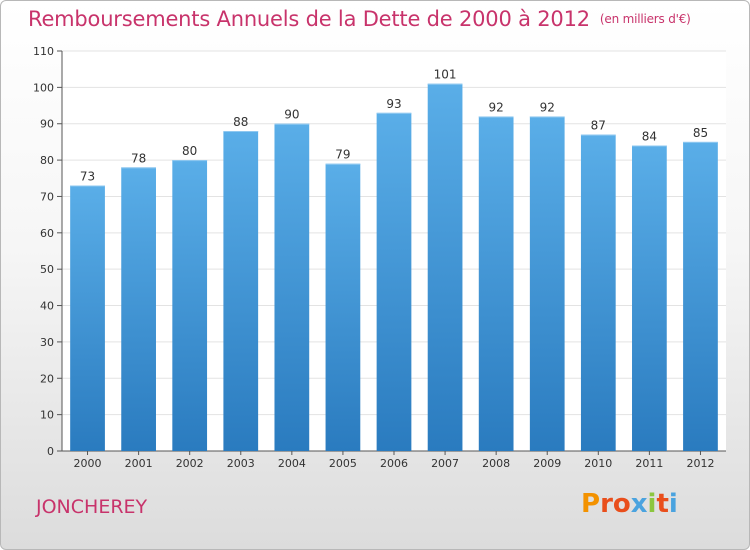  What do you see at coordinates (649, 463) in the screenshot?
I see `x-tick-label: 2011` at bounding box center [649, 463].